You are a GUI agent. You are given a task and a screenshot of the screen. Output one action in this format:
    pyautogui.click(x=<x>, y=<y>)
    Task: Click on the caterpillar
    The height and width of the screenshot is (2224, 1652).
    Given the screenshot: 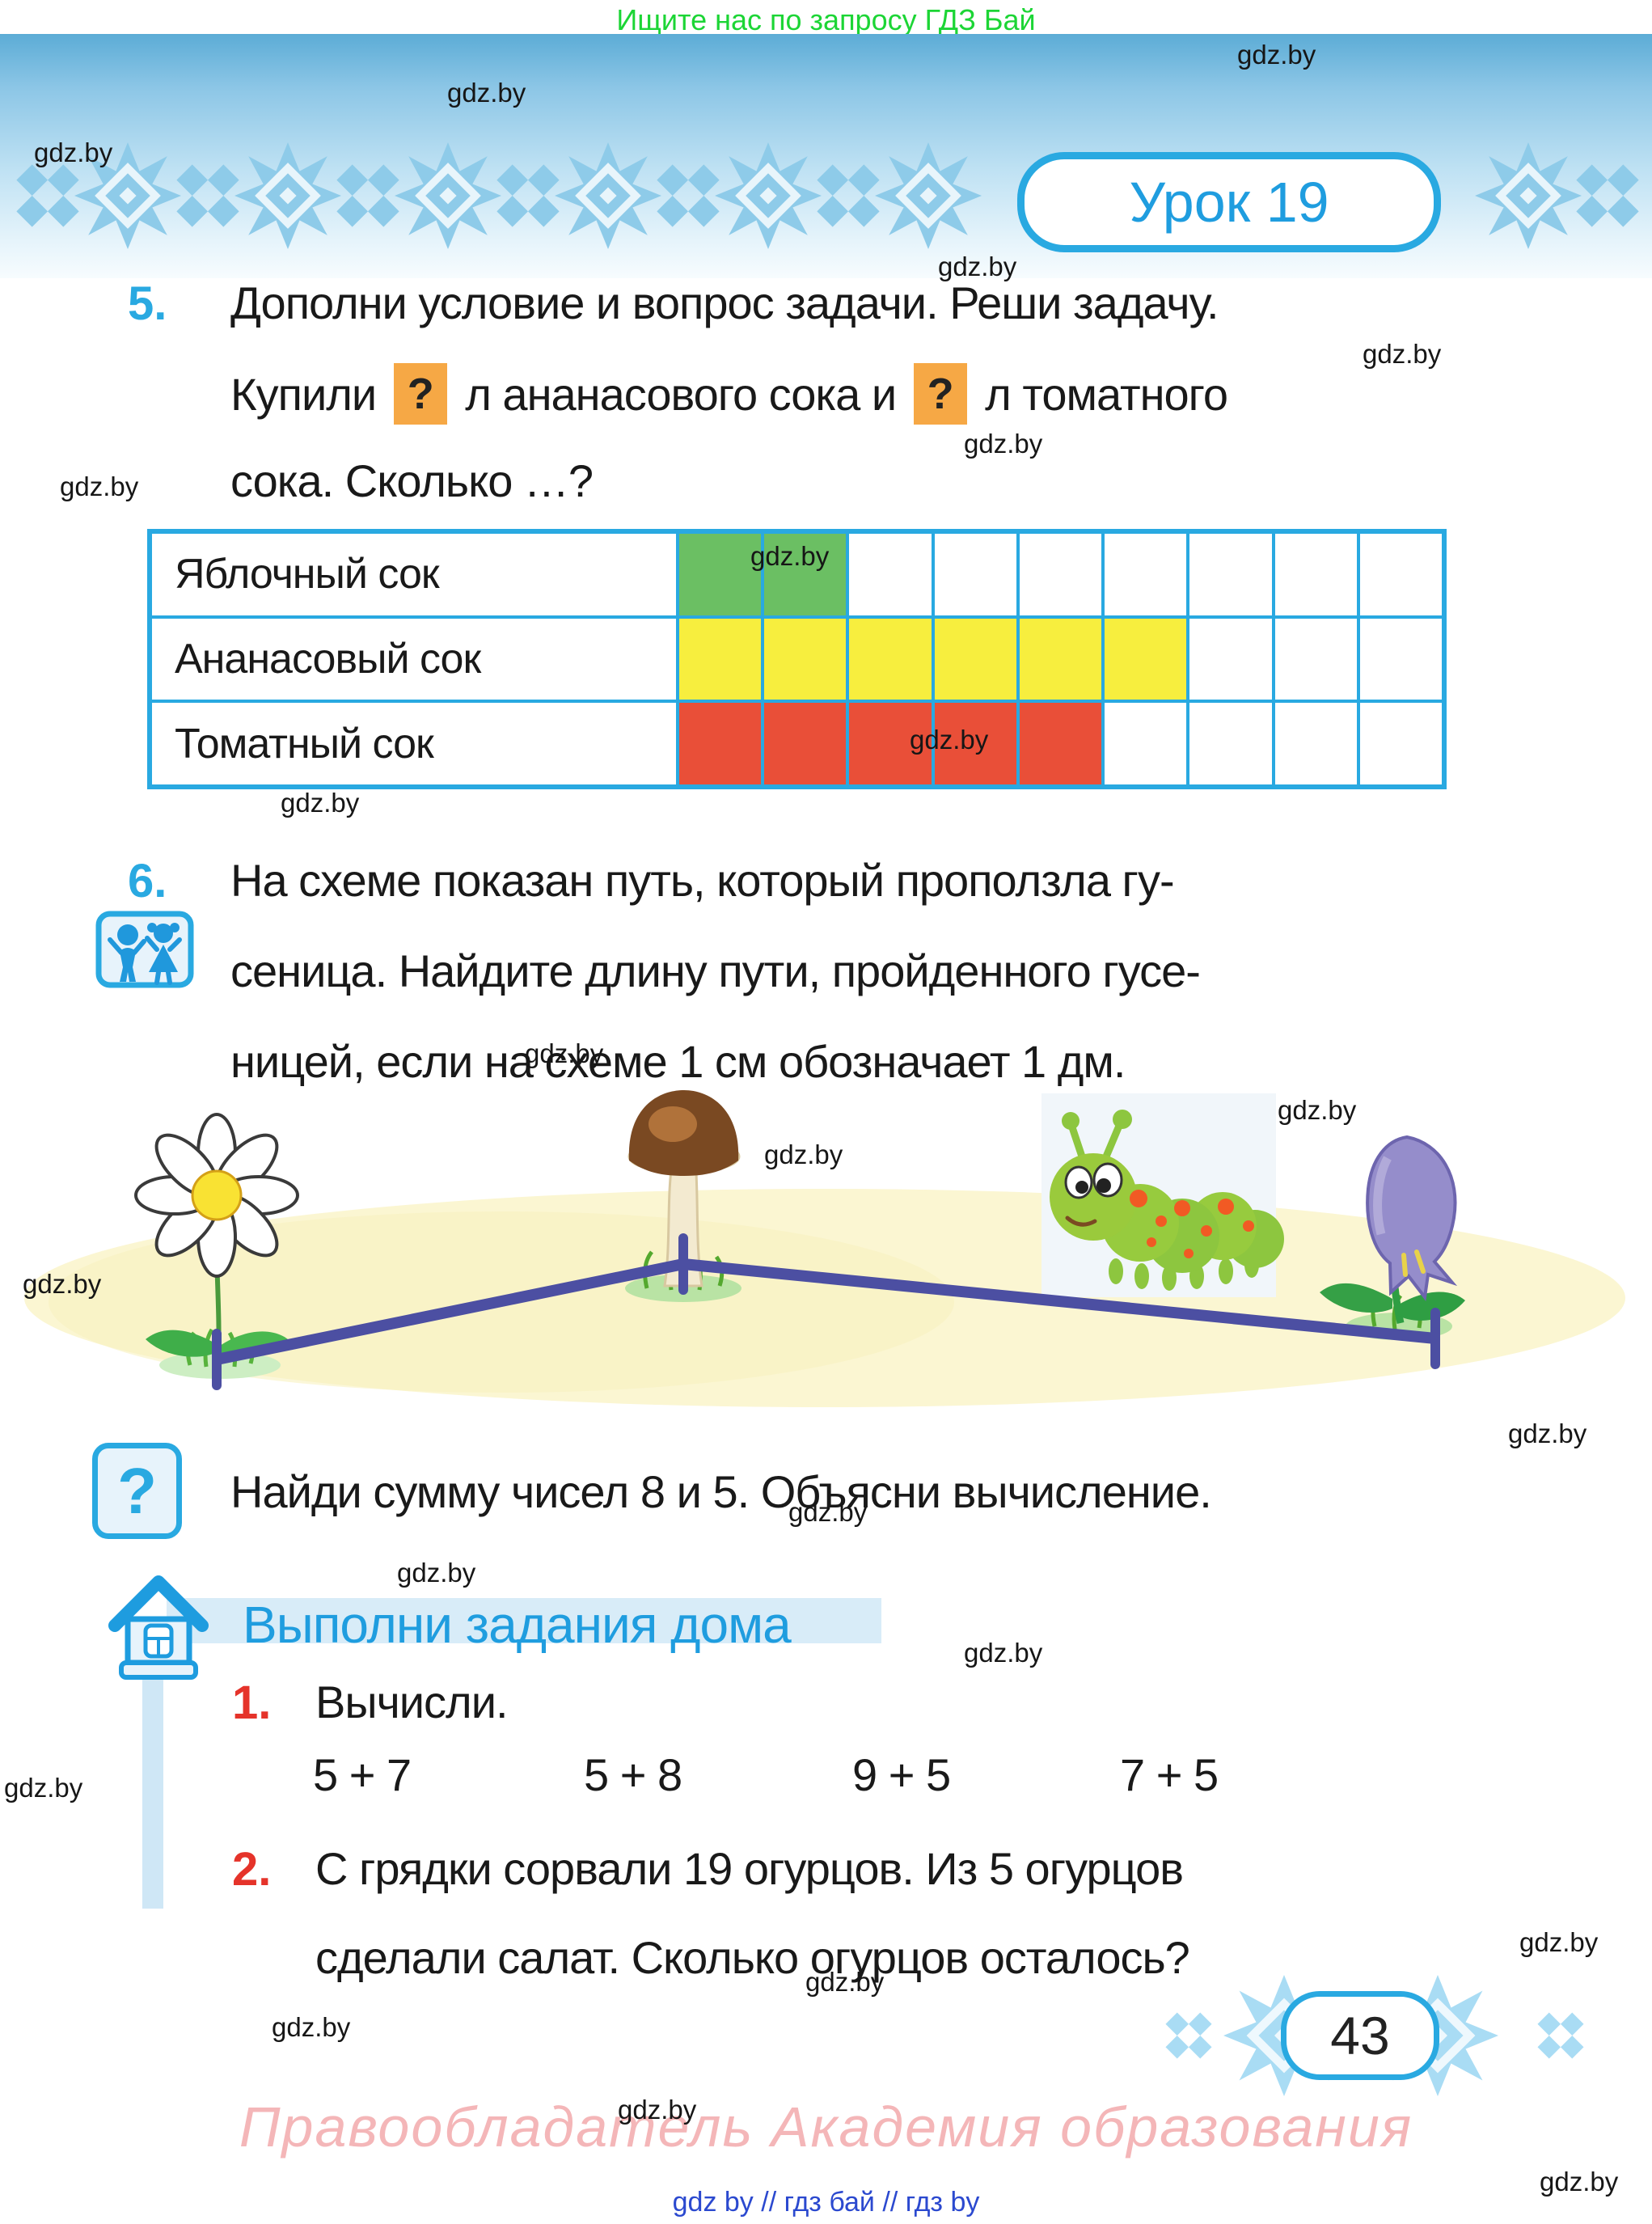 What is the action you would take?
    pyautogui.click(x=1162, y=1195)
    